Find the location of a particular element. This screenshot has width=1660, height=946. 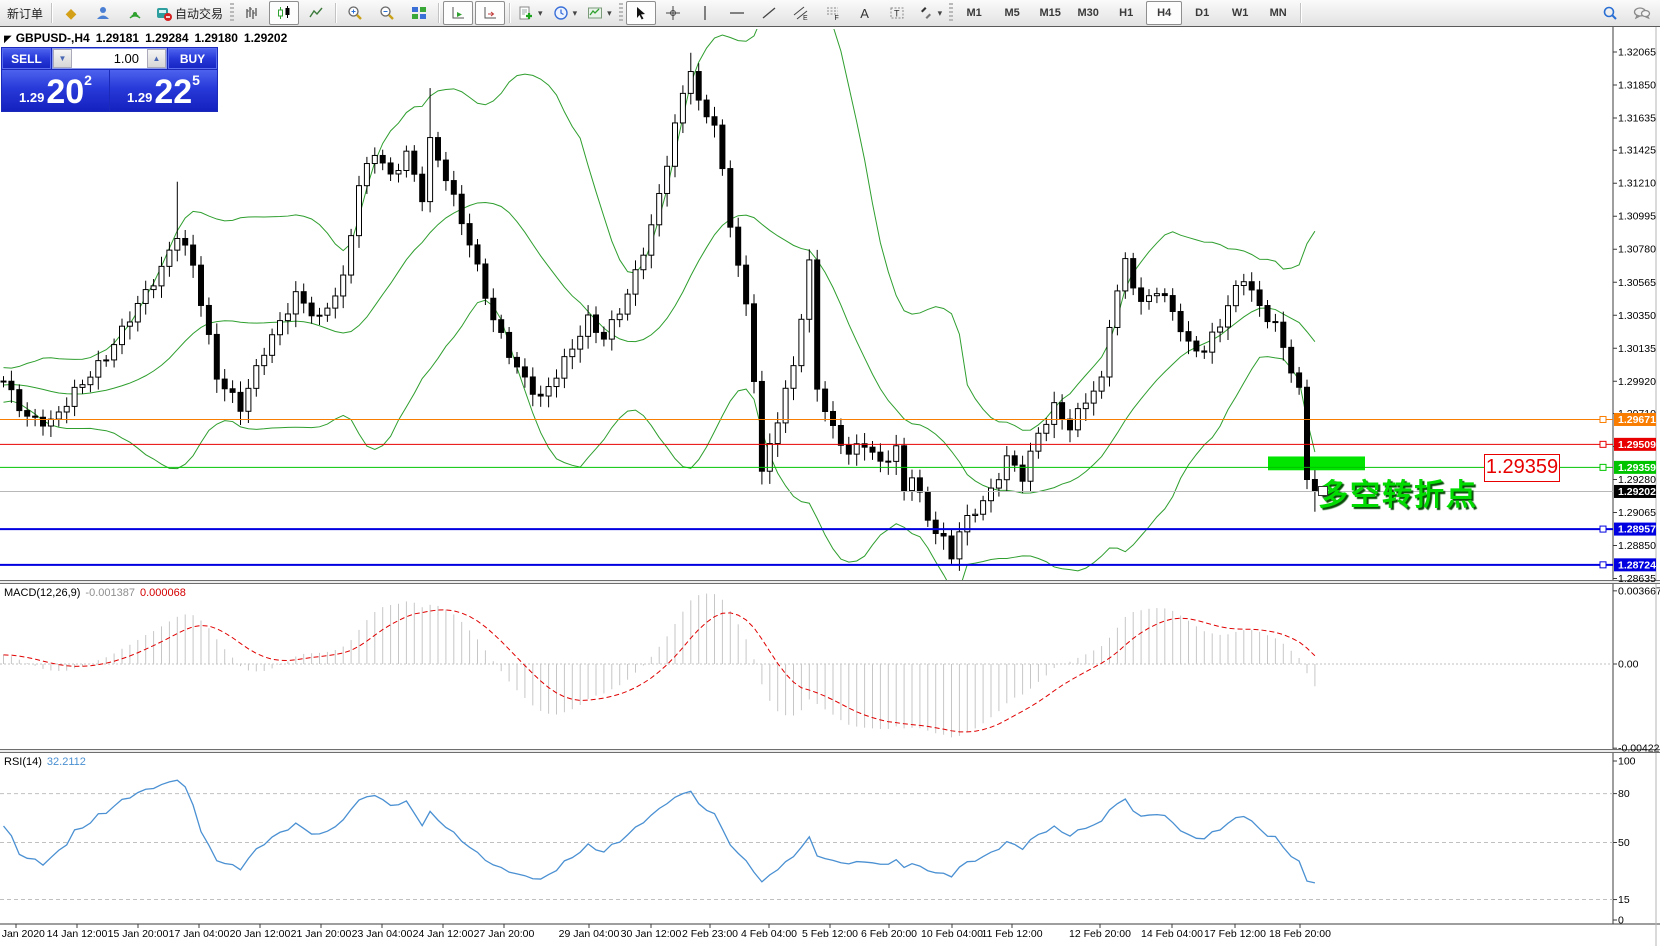

tile-windows-button is located at coordinates (419, 13).